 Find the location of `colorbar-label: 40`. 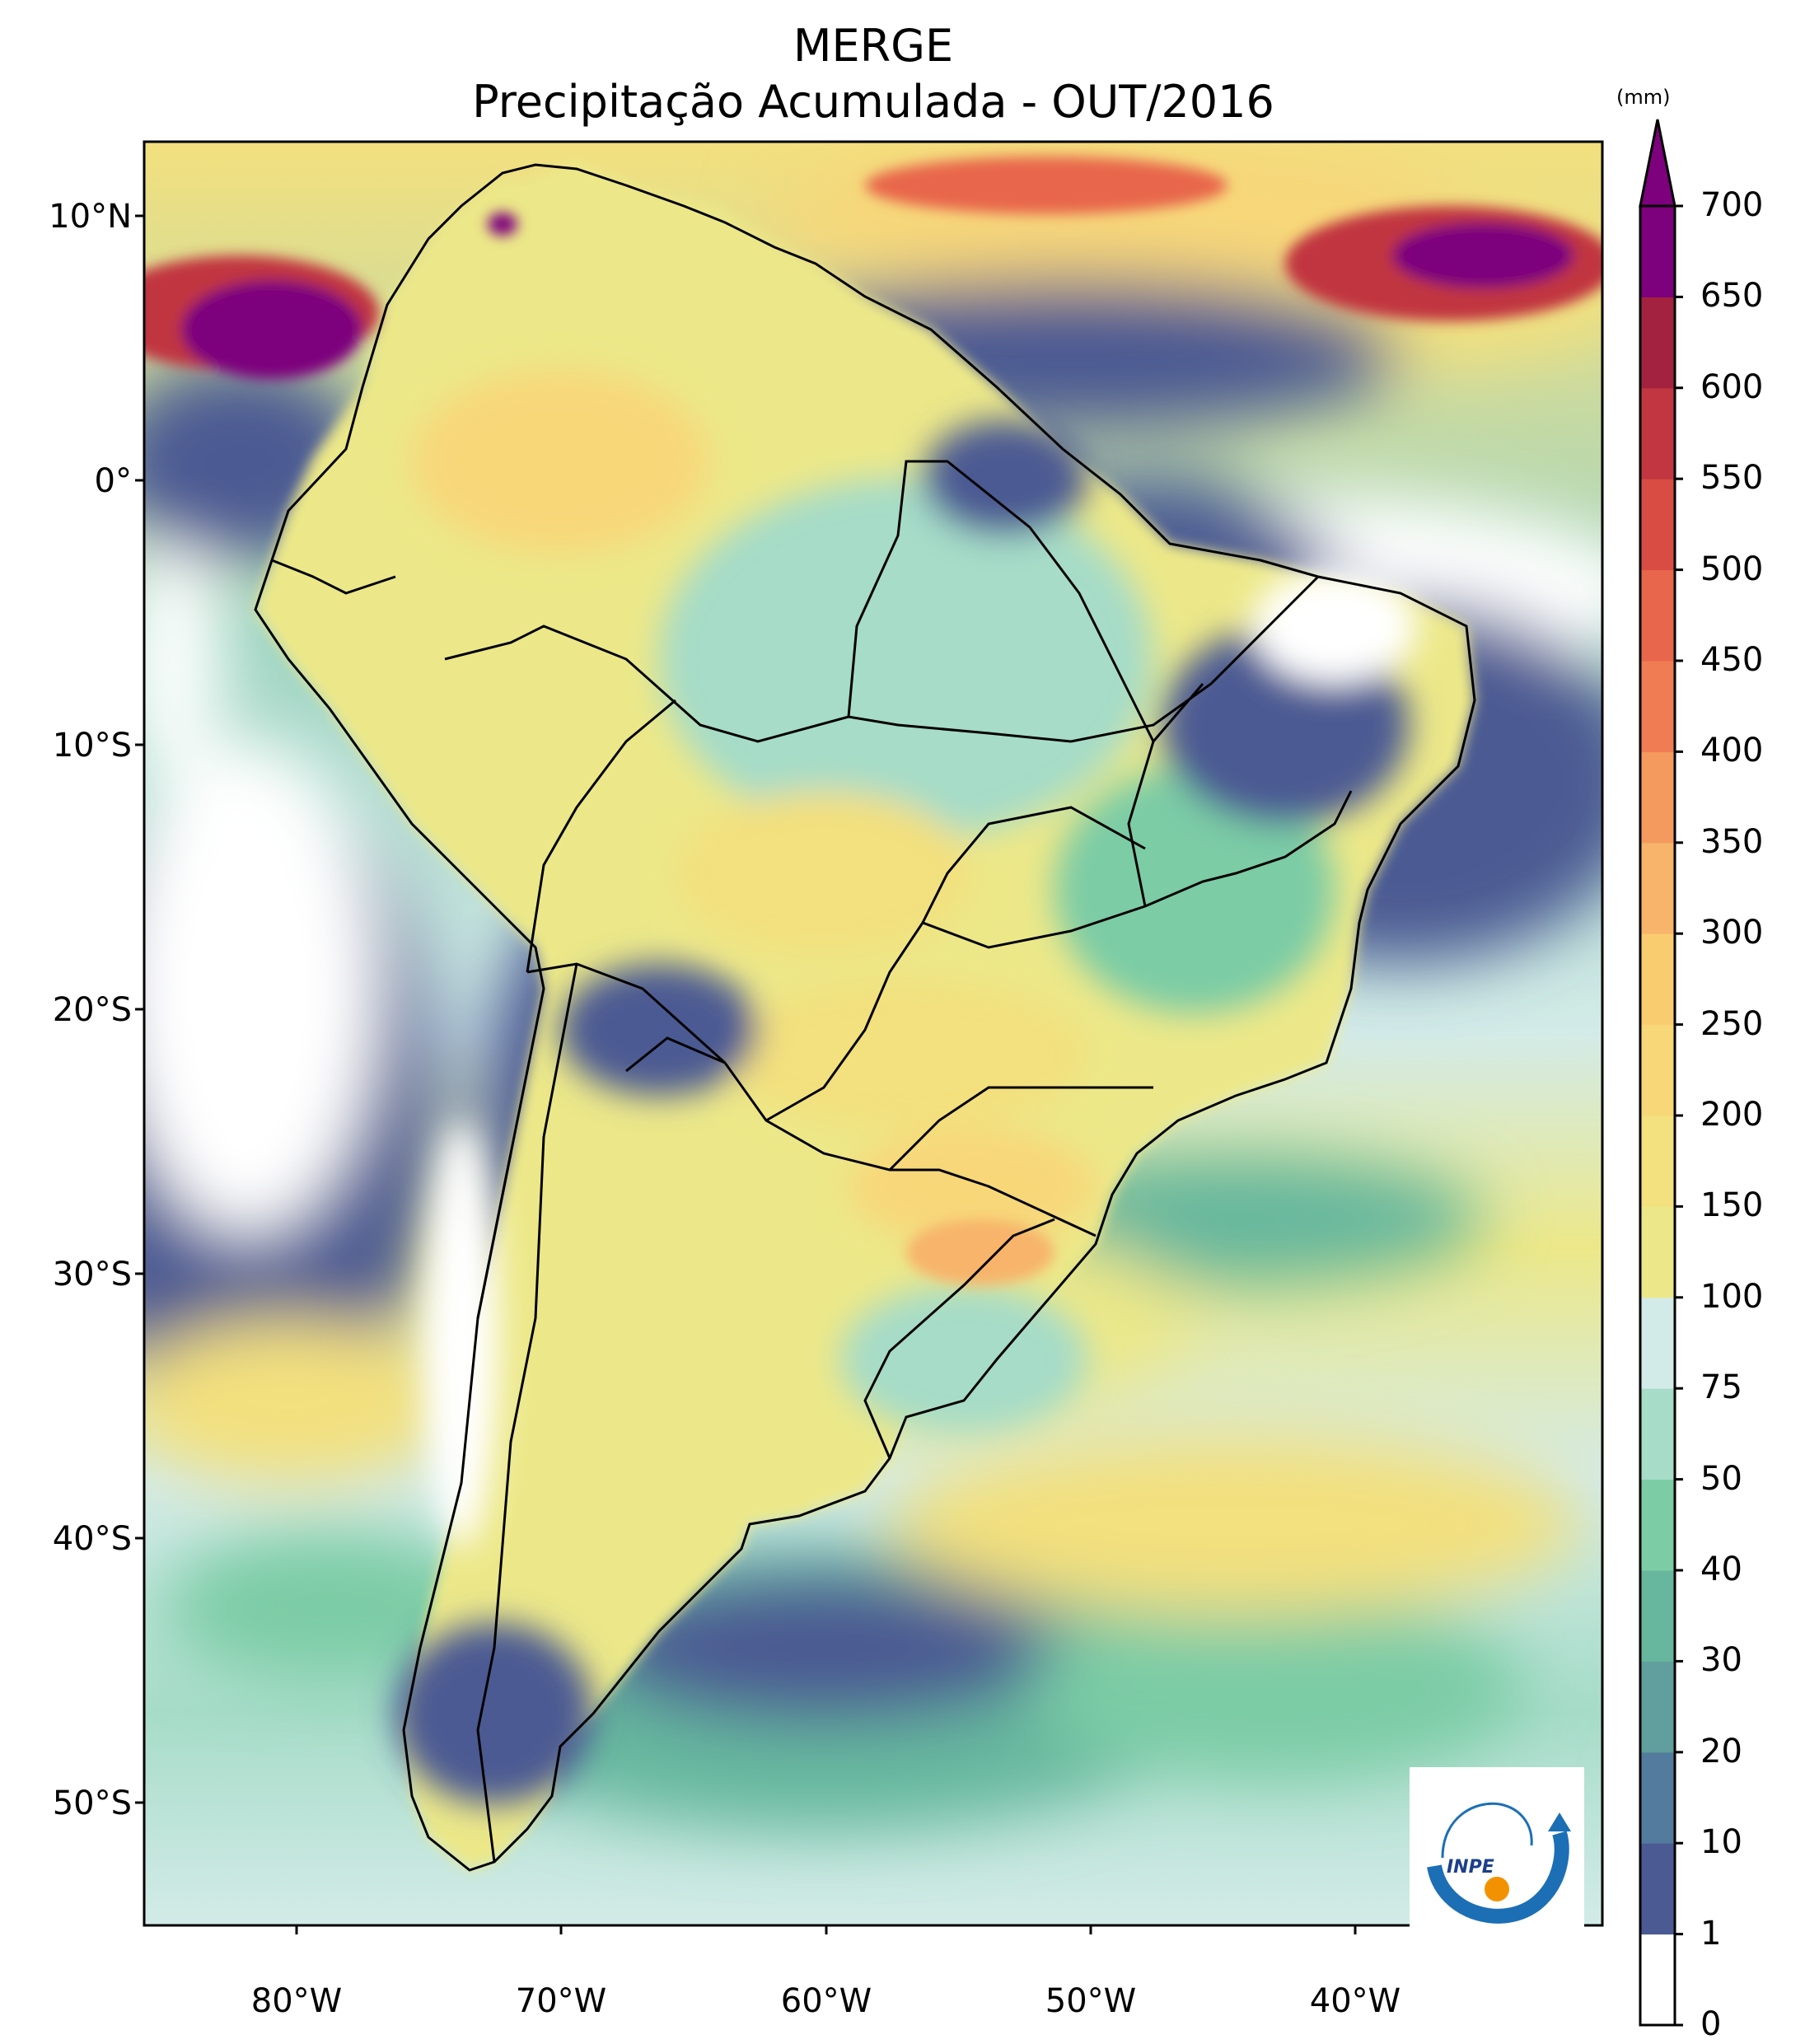

colorbar-label: 40 is located at coordinates (1721, 1569).